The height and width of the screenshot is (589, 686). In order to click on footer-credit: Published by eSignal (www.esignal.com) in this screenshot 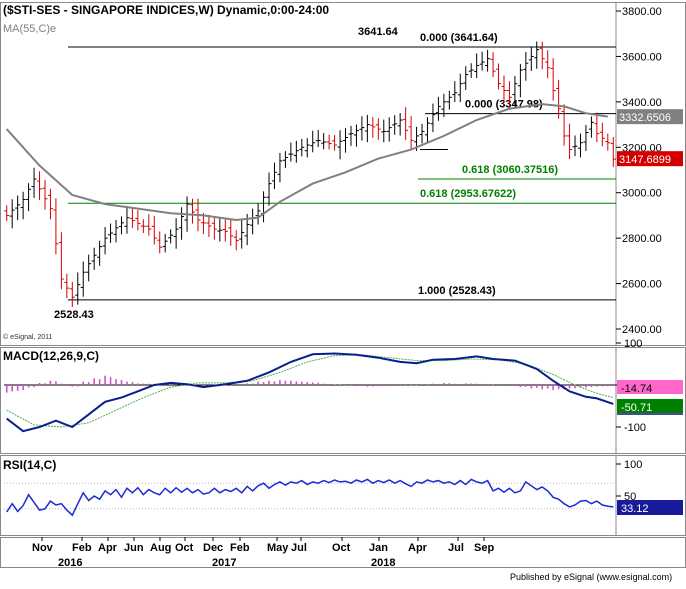, I will do `click(591, 577)`.